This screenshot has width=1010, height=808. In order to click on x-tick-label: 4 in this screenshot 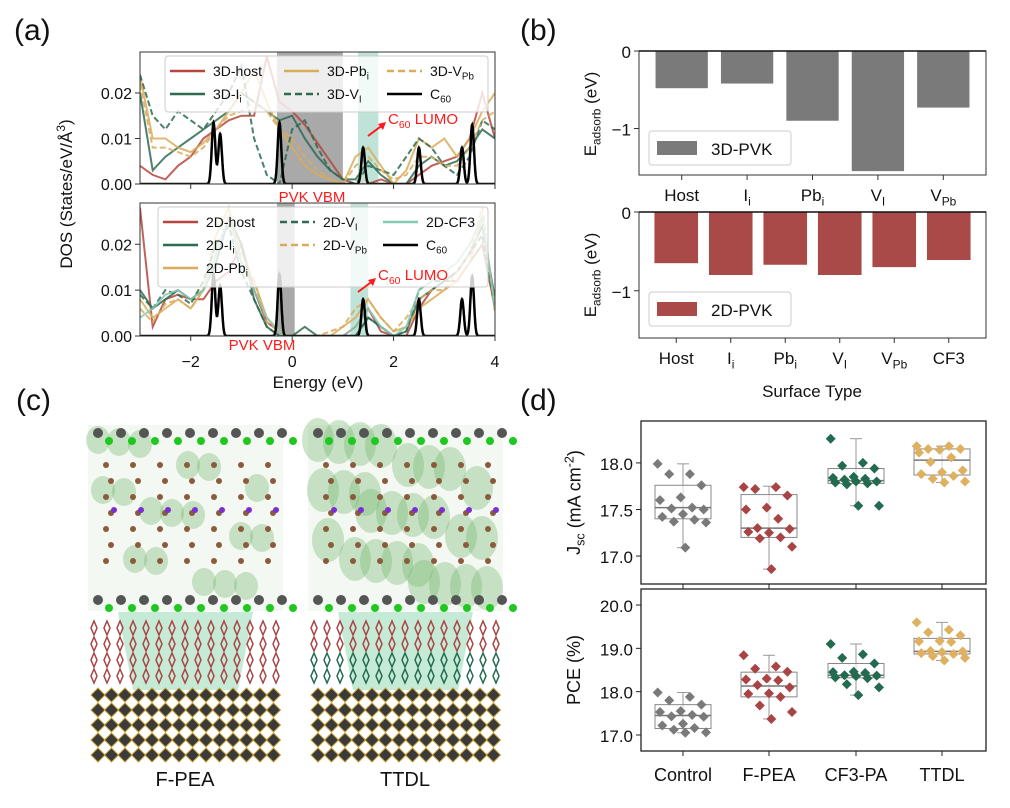, I will do `click(495, 362)`.